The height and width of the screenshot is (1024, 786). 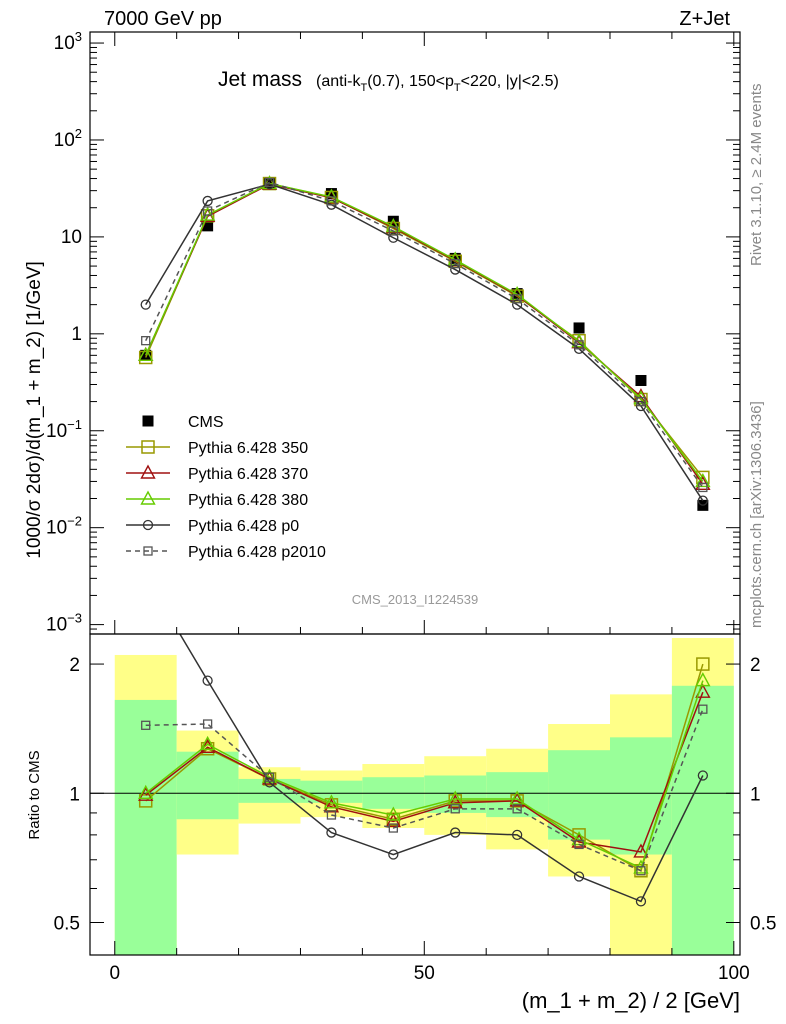 I want to click on legend-marker-p2010, so click(x=148, y=551).